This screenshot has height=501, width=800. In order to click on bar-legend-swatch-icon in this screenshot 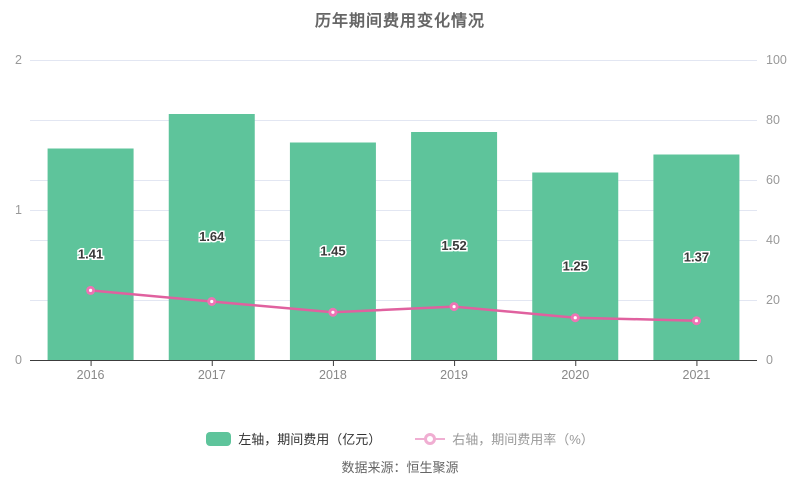, I will do `click(219, 438)`.